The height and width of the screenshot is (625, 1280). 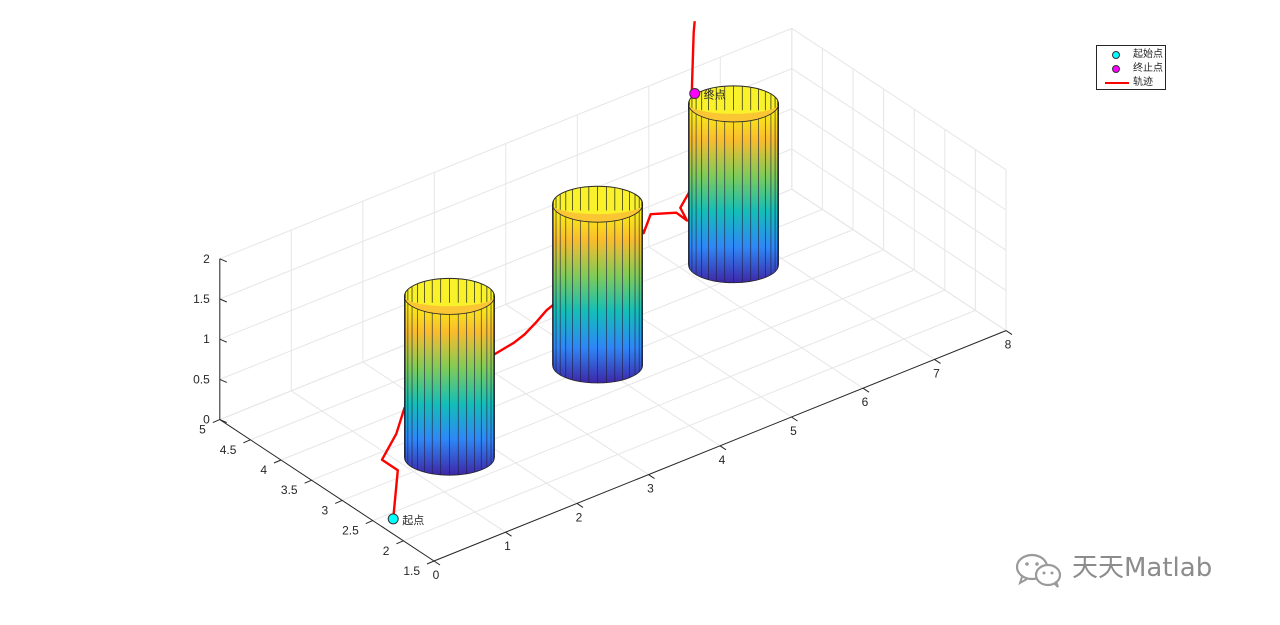 I want to click on legend-label-start: 起始点, so click(x=1148, y=54).